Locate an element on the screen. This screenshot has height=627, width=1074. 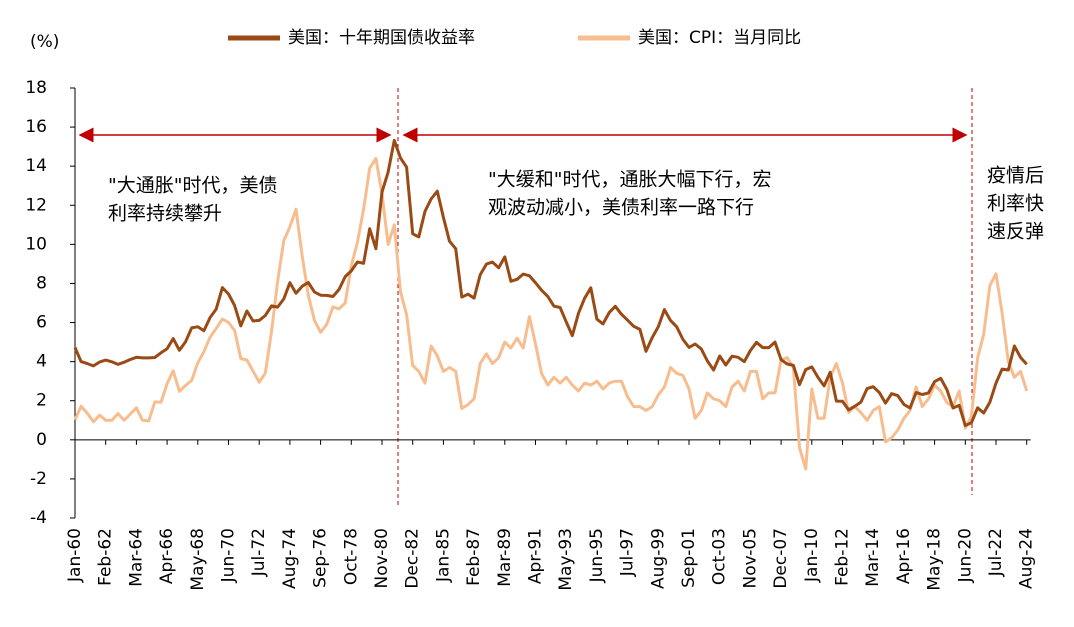
x-tick-label: Feb-87 is located at coordinates (474, 557).